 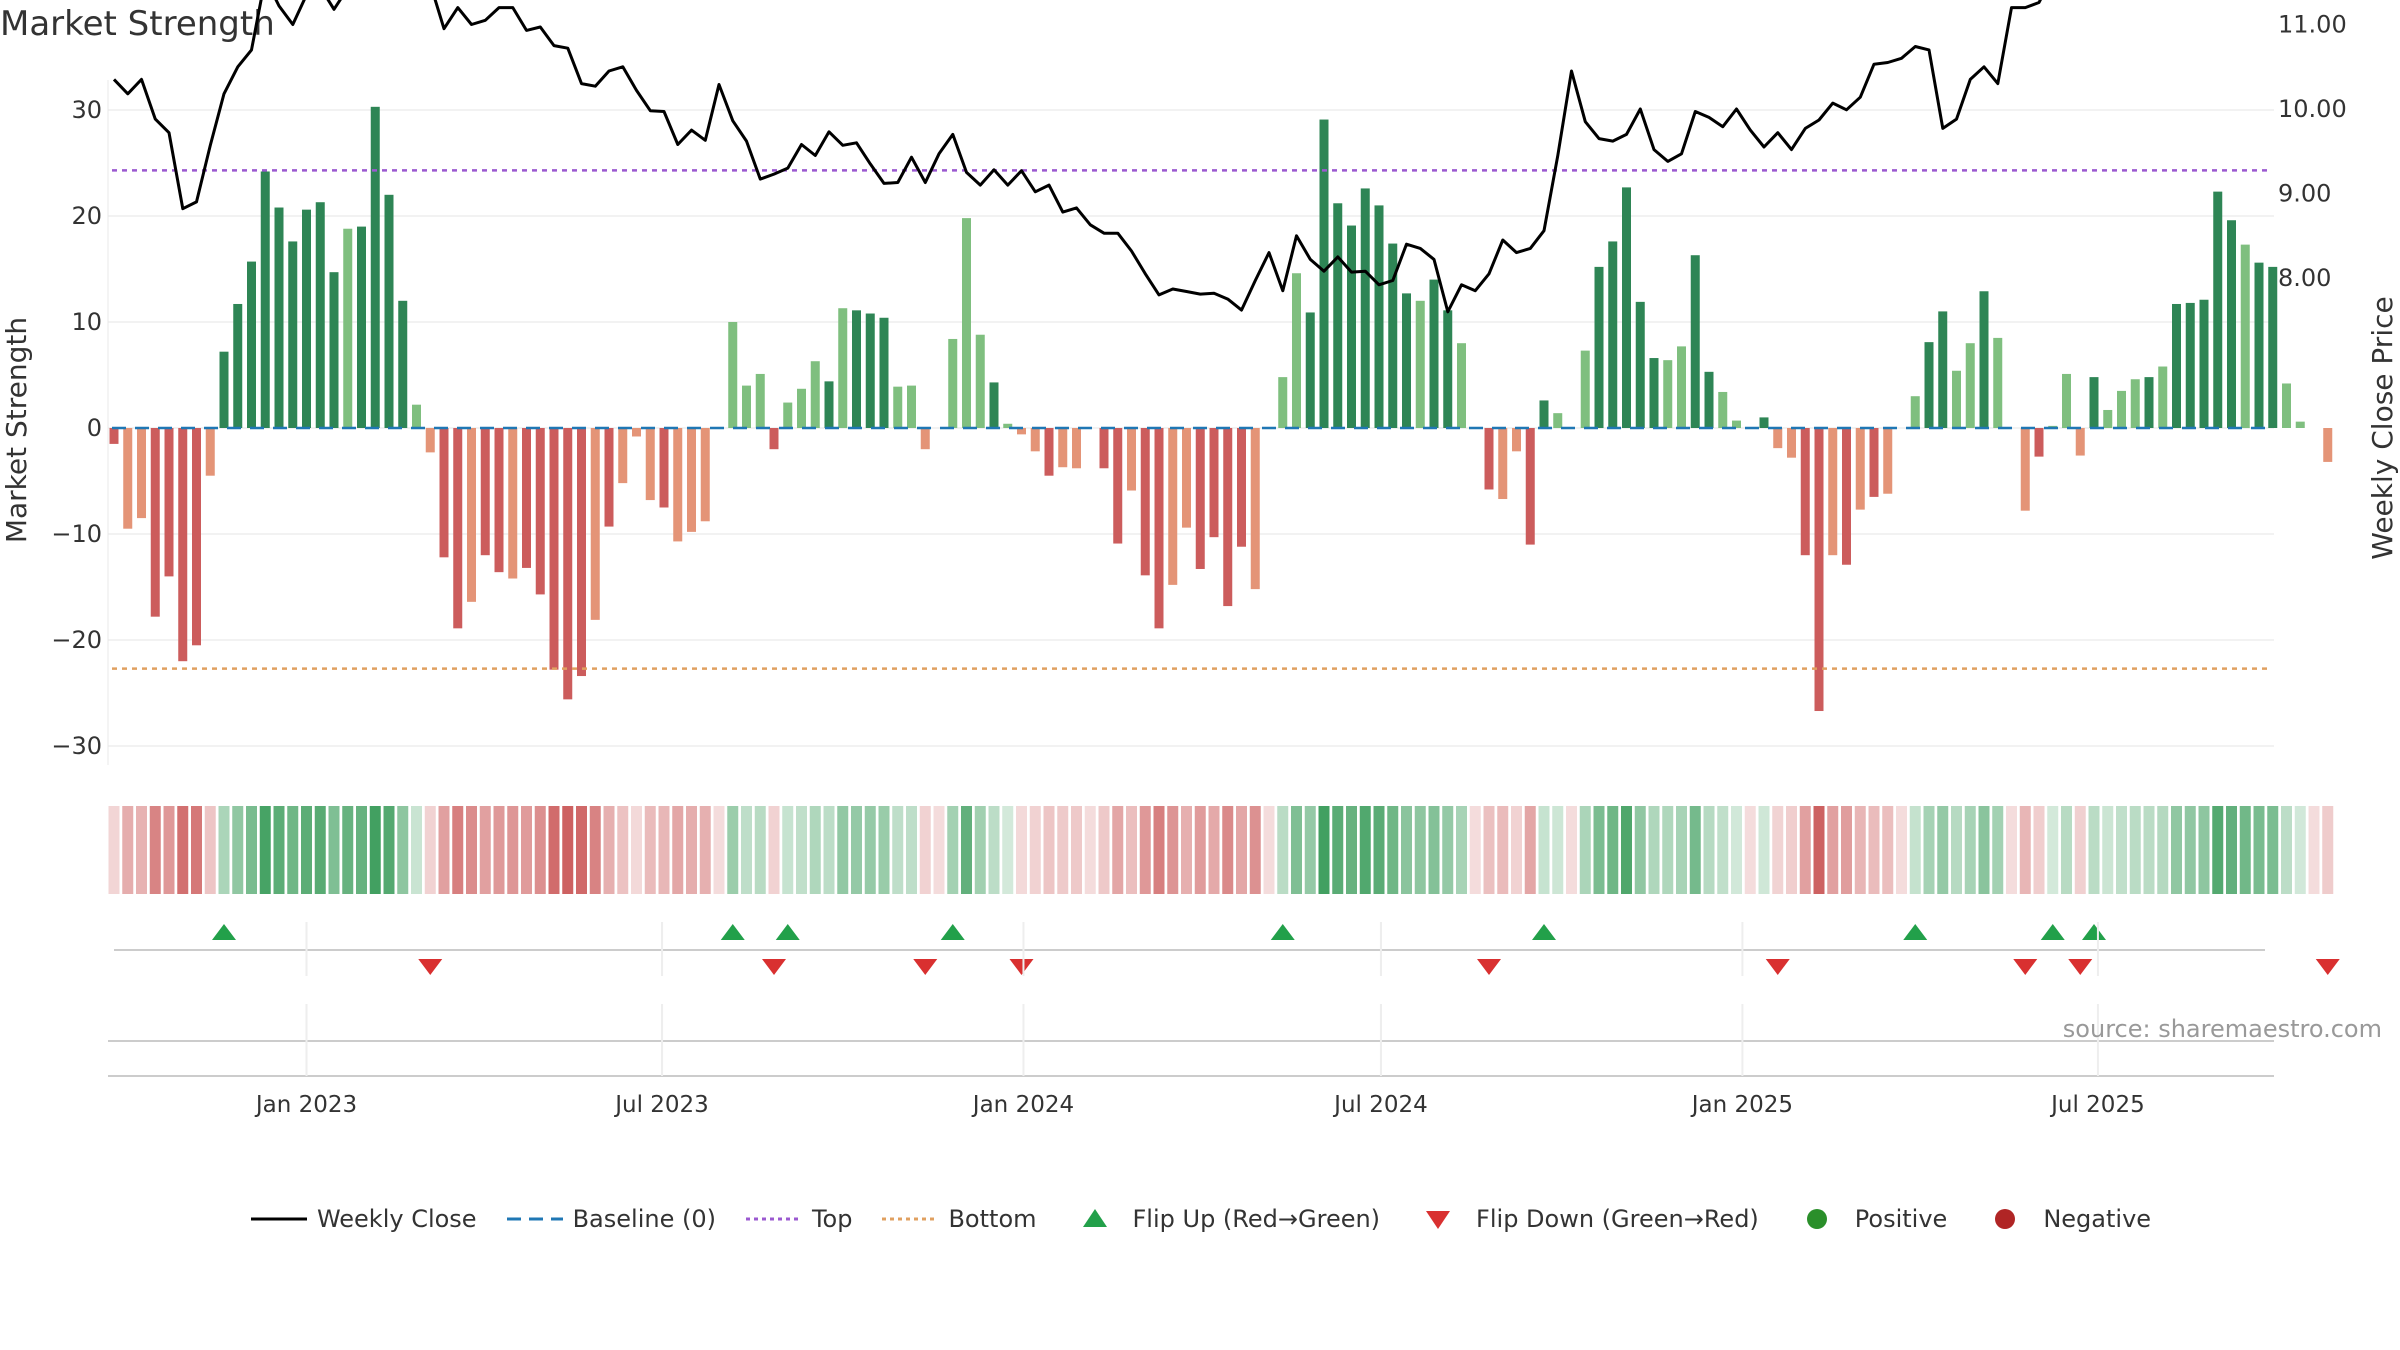 I want to click on legend-weekly-close: Weekly Close, so click(x=363, y=1219).